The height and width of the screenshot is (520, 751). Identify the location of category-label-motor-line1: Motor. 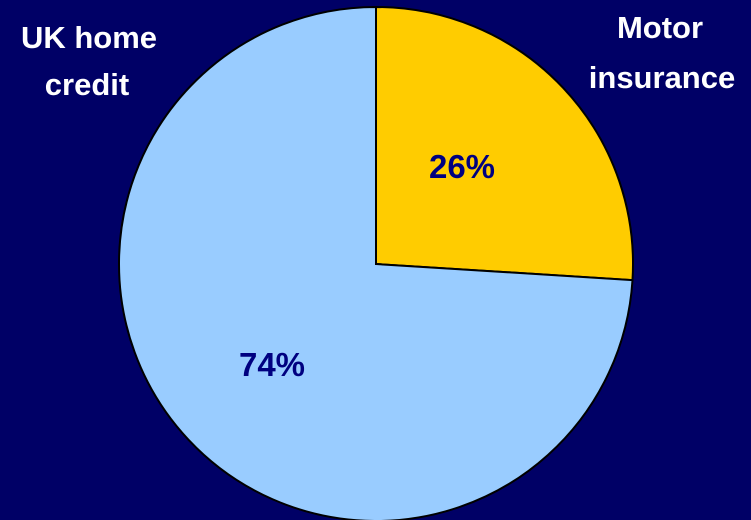
(660, 27).